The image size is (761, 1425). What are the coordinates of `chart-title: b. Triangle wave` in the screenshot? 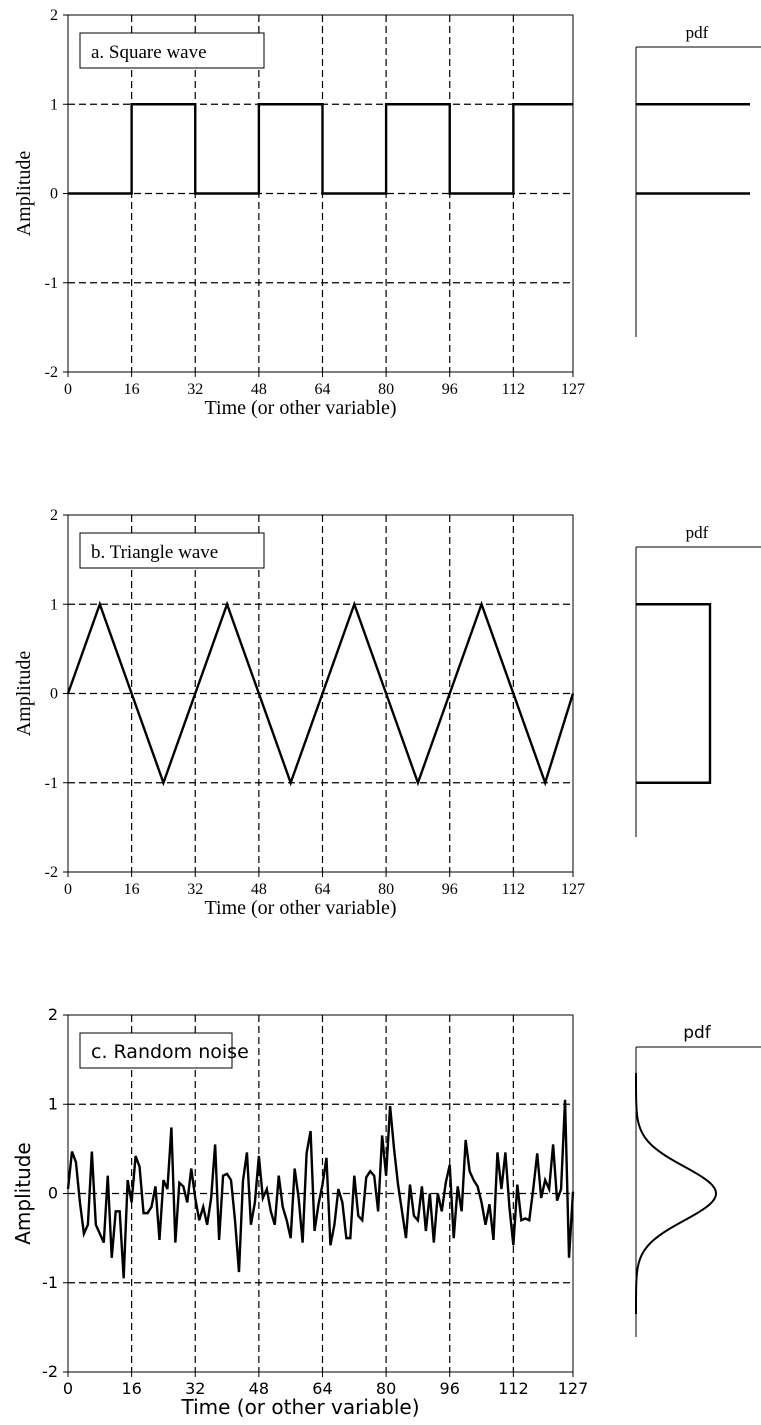 It's located at (154, 552).